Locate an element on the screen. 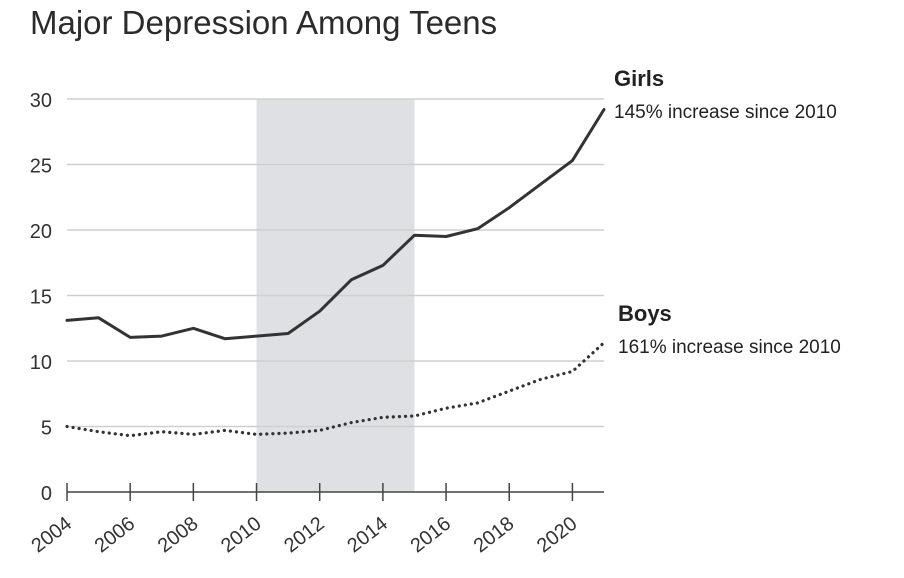 The height and width of the screenshot is (578, 904). boys-series-name: Boys is located at coordinates (645, 313).